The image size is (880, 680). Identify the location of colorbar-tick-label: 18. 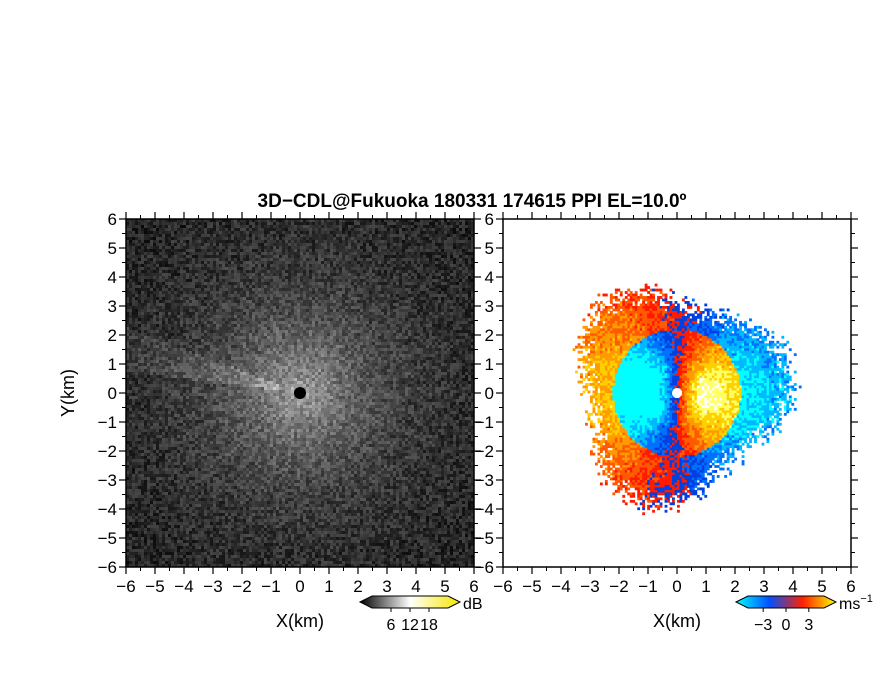
(429, 625).